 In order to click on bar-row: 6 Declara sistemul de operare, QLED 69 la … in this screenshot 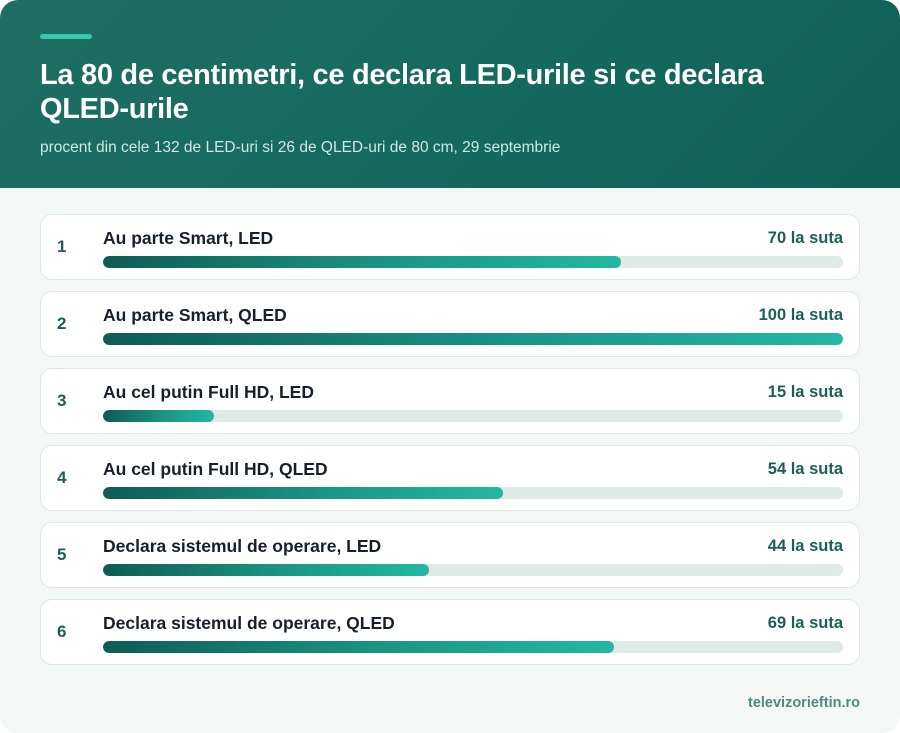, I will do `click(450, 632)`.